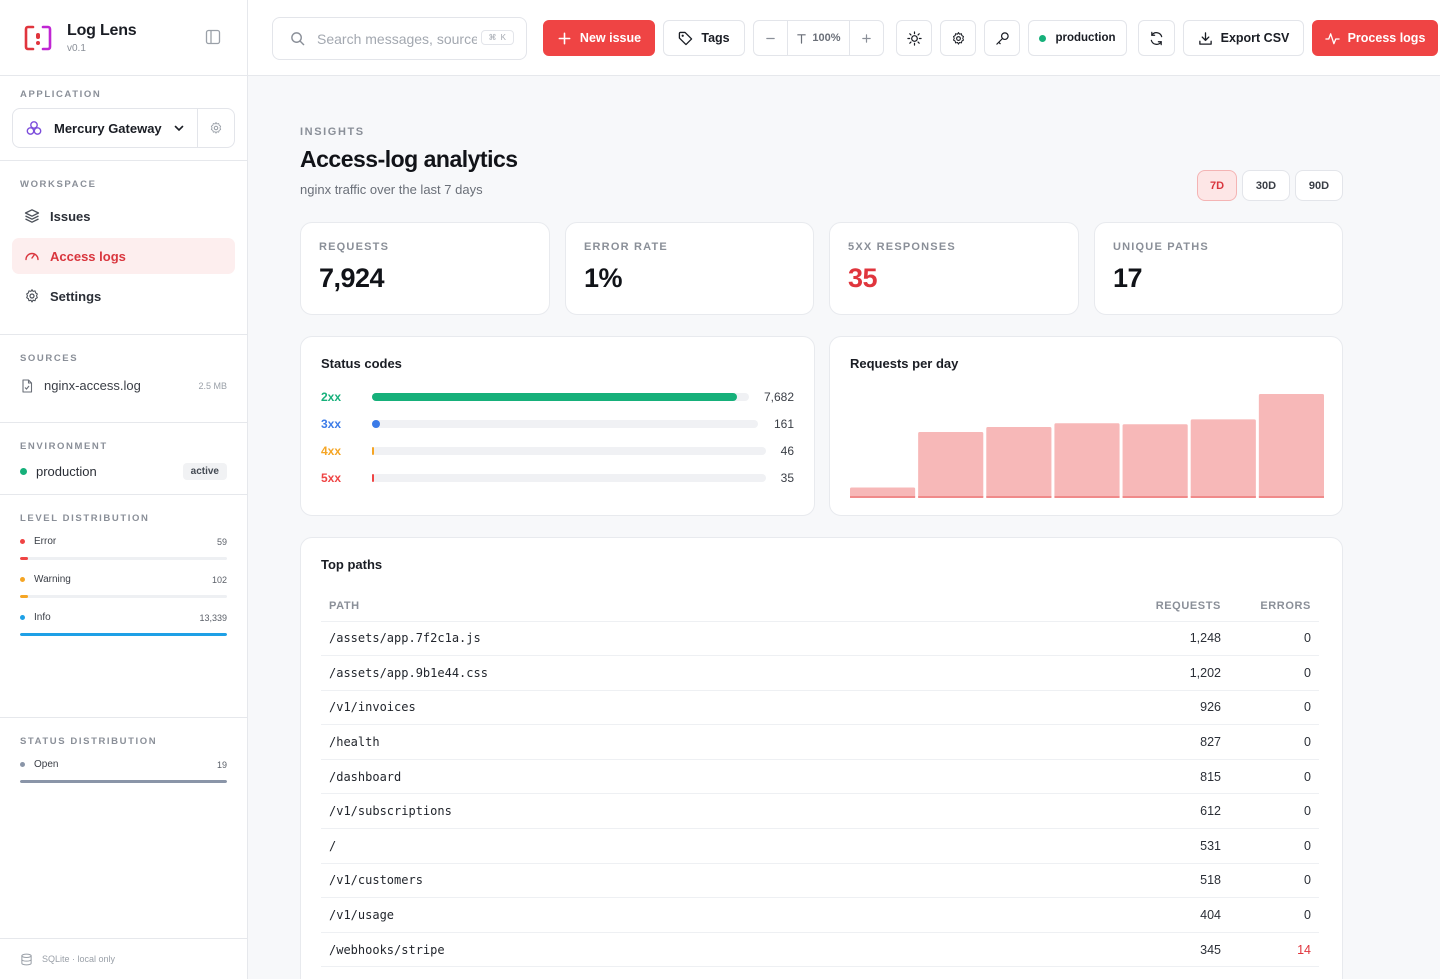 The width and height of the screenshot is (1440, 979). Describe the element at coordinates (22, 541) in the screenshot. I see `level-dot` at that location.